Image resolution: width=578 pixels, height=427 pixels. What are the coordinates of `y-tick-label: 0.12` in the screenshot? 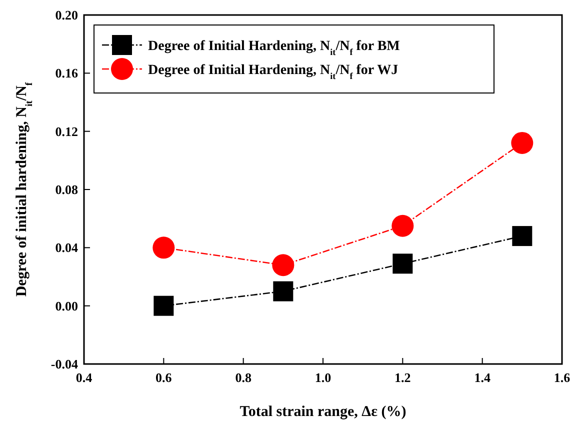 It's located at (66, 131).